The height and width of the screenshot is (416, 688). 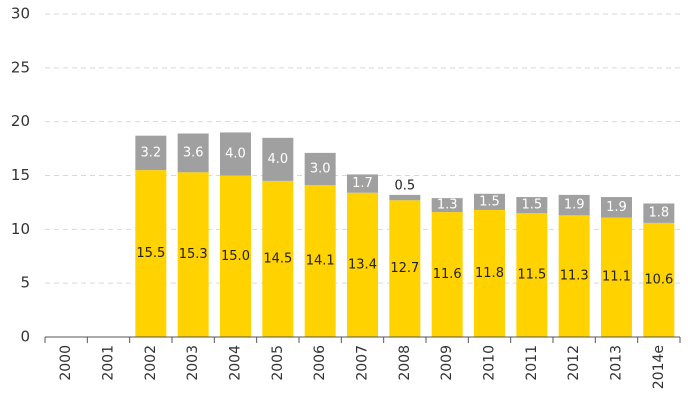 I want to click on data-label: 11.1, so click(x=616, y=277).